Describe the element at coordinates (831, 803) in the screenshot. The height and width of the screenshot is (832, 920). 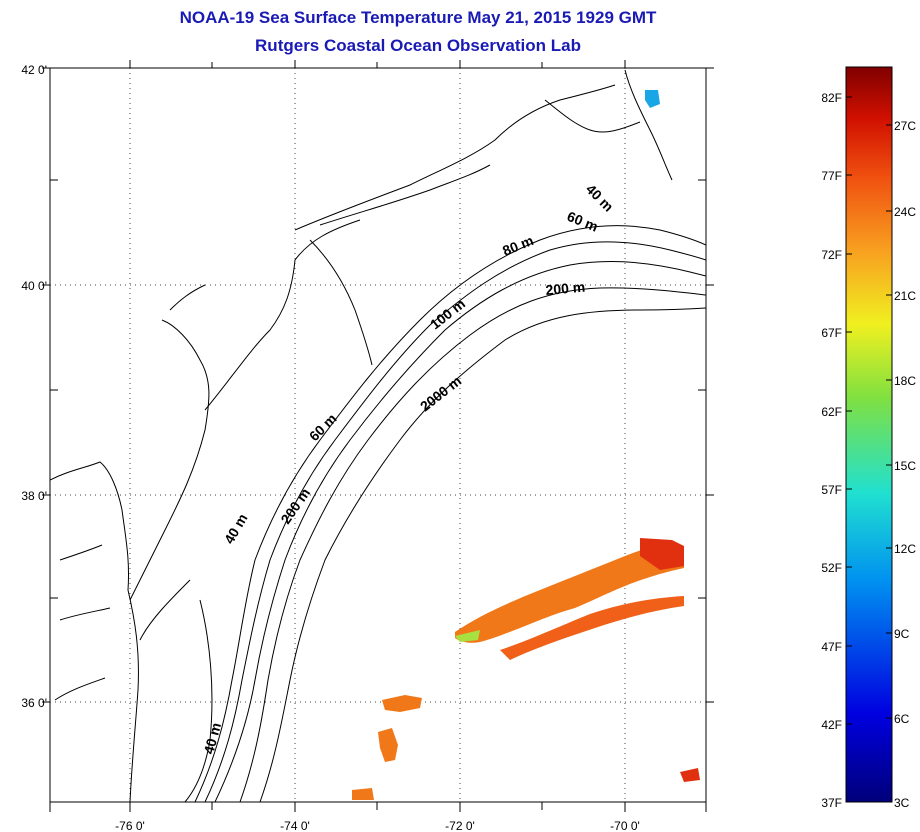
I see `colorbar-f-label: 37F` at that location.